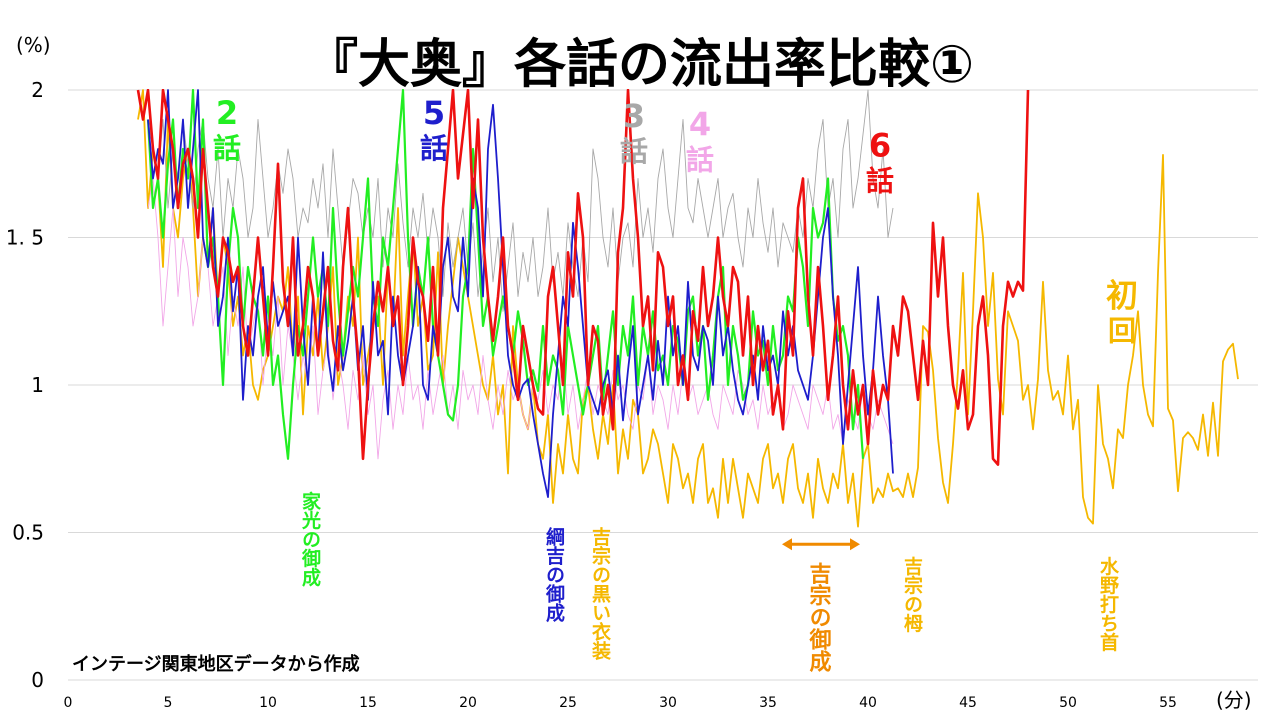  Describe the element at coordinates (216, 664) in the screenshot. I see `source-note: インテージ関東地区データから作成` at that location.